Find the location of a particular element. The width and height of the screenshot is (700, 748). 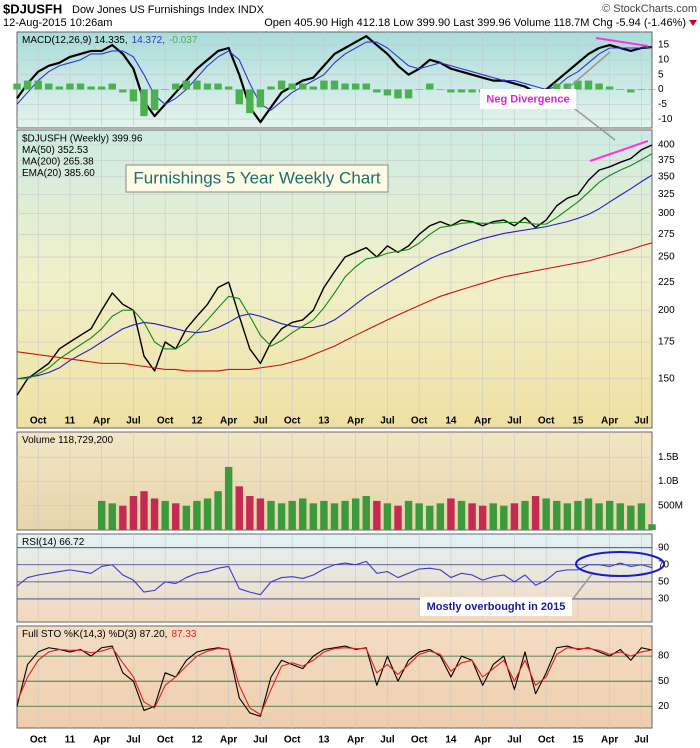

legend-entry: 14.372, is located at coordinates (148, 40).